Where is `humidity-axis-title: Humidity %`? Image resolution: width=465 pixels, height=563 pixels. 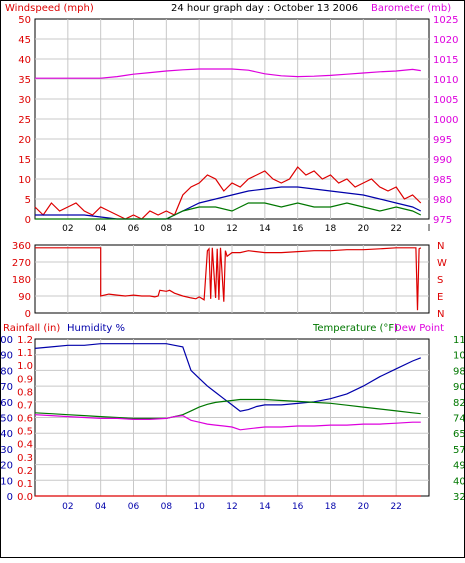
humidity-axis-title: Humidity % is located at coordinates (96, 328).